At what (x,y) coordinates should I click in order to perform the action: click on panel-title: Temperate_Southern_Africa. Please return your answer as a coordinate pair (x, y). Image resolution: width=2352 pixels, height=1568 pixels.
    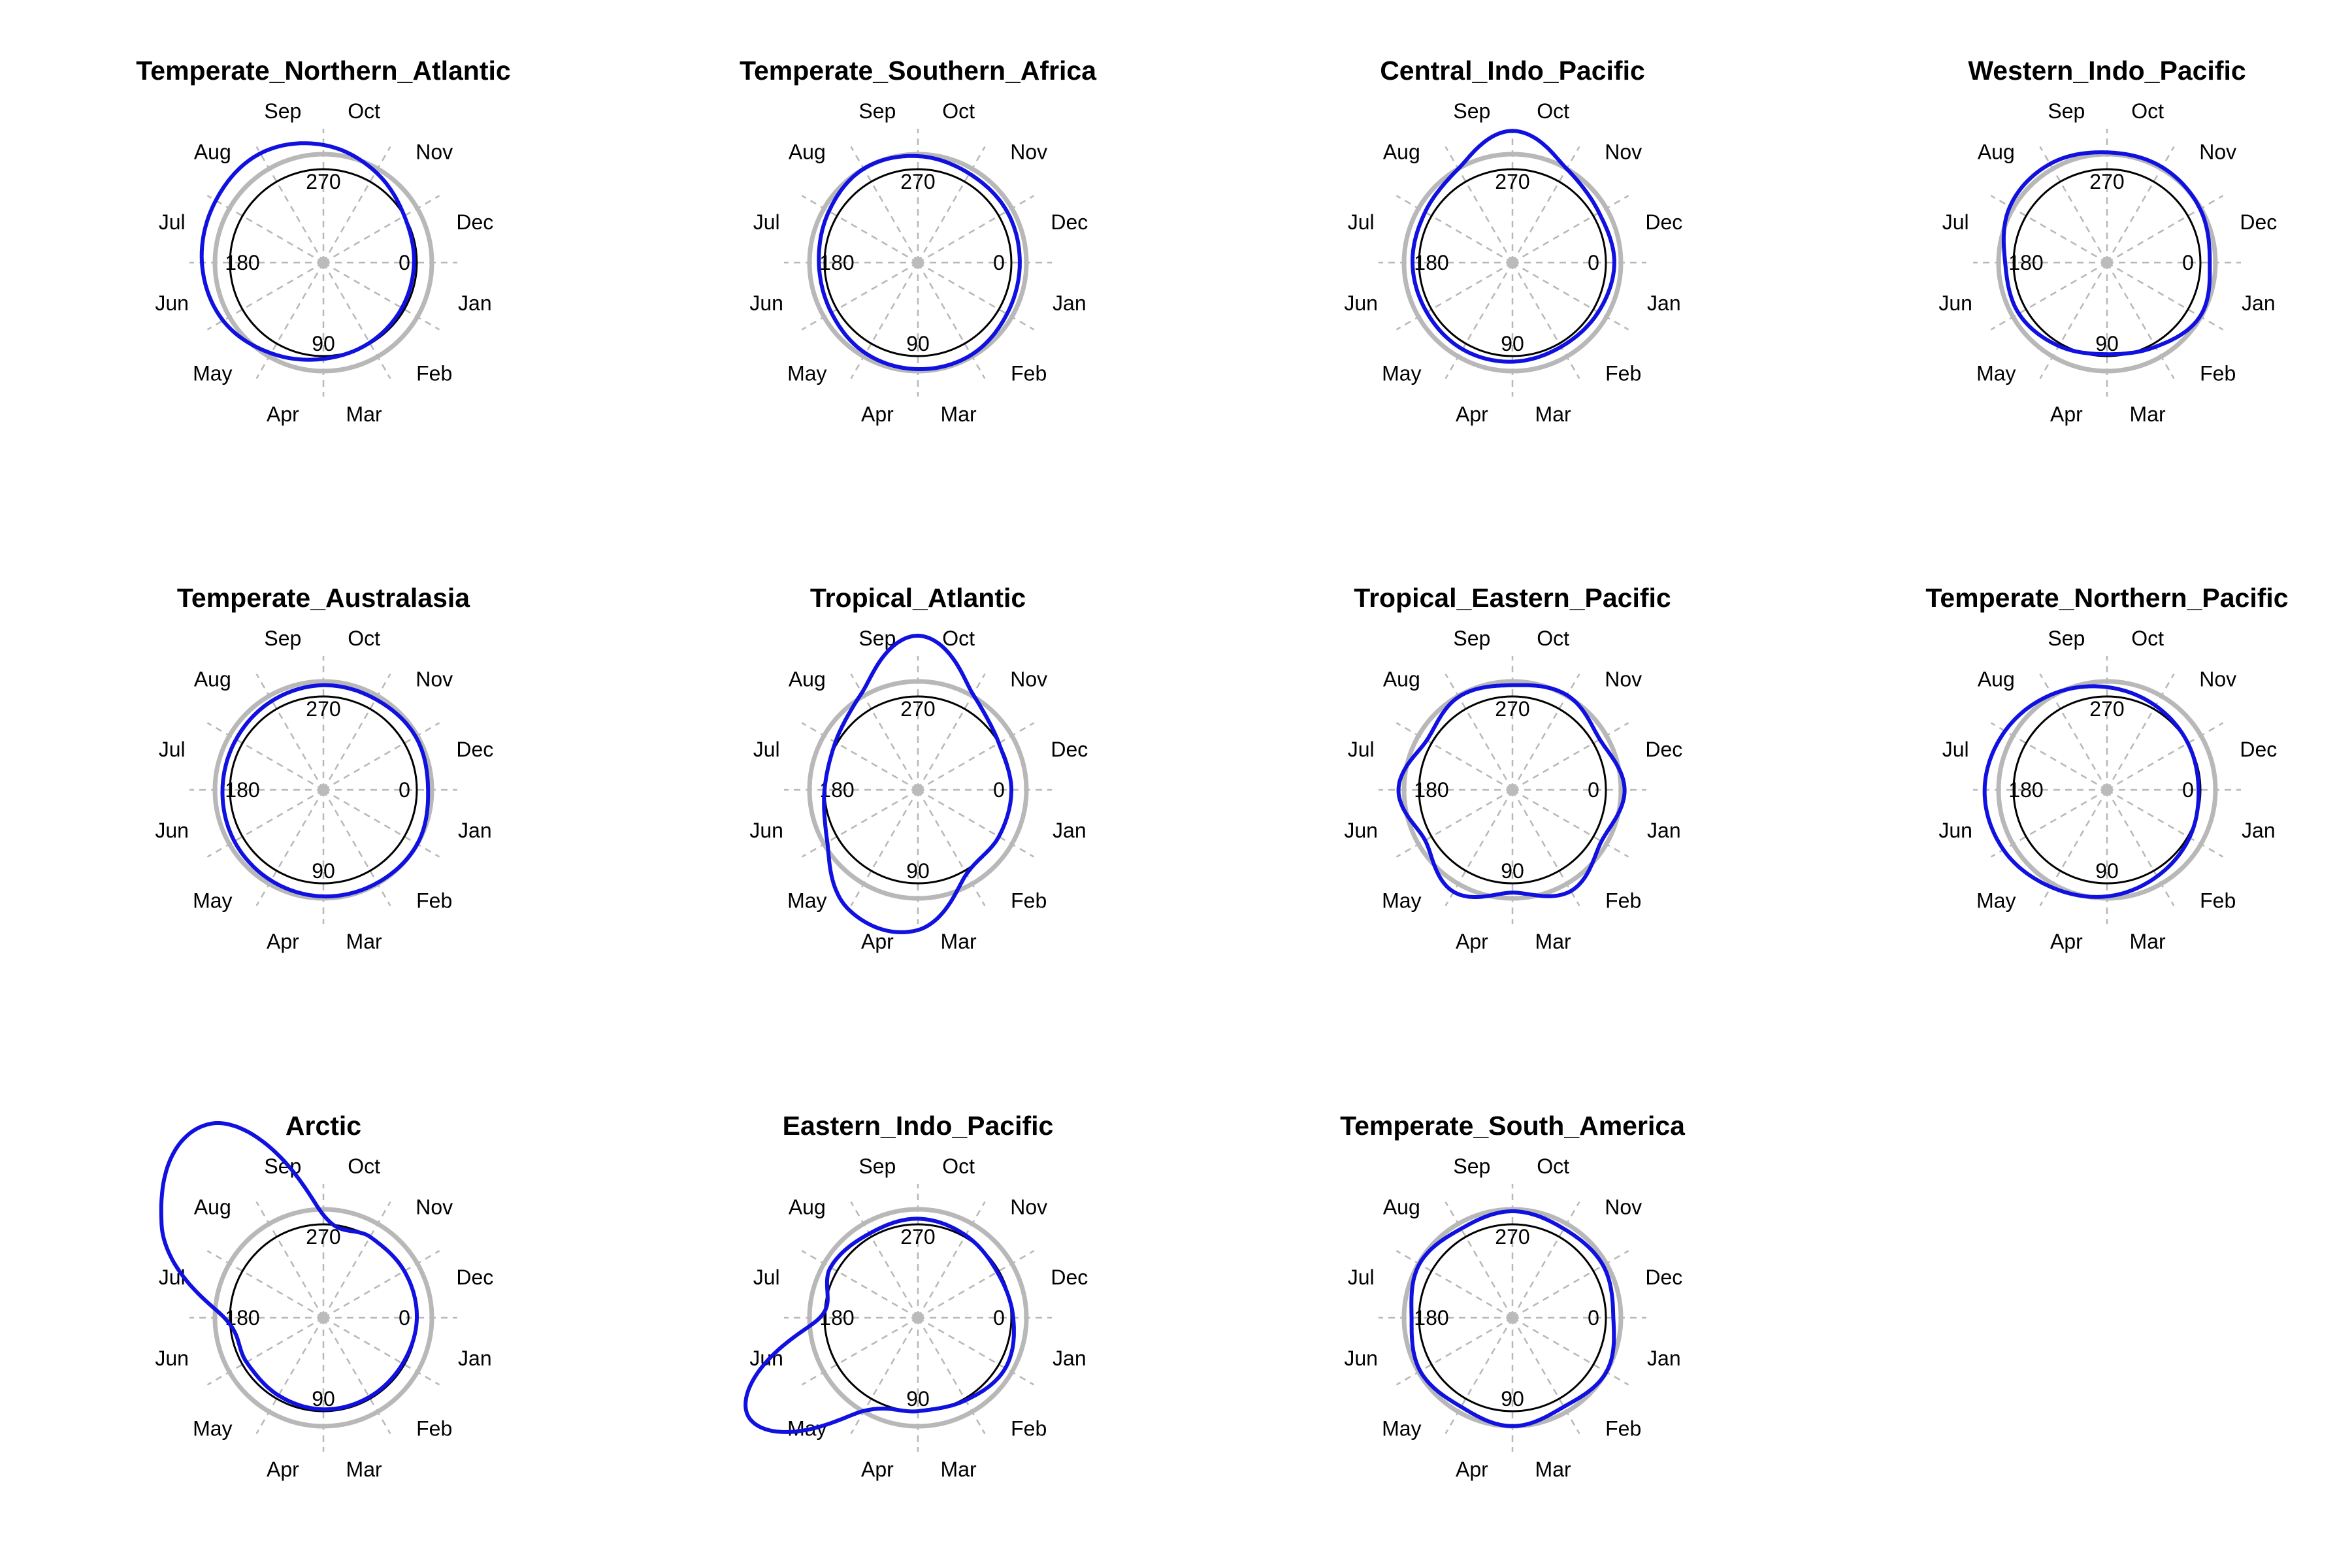
    Looking at the image, I should click on (918, 71).